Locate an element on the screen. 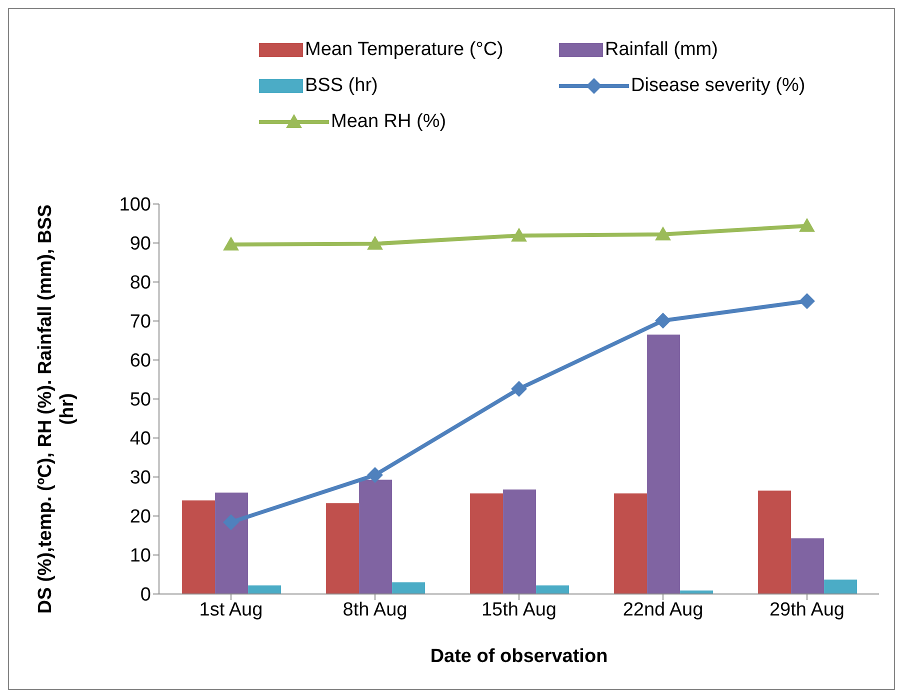  y-axis-title: DS (%),temp. (ºC), RH (%). Rainfall (mm), BSS (hr) is located at coordinates (57, 409).